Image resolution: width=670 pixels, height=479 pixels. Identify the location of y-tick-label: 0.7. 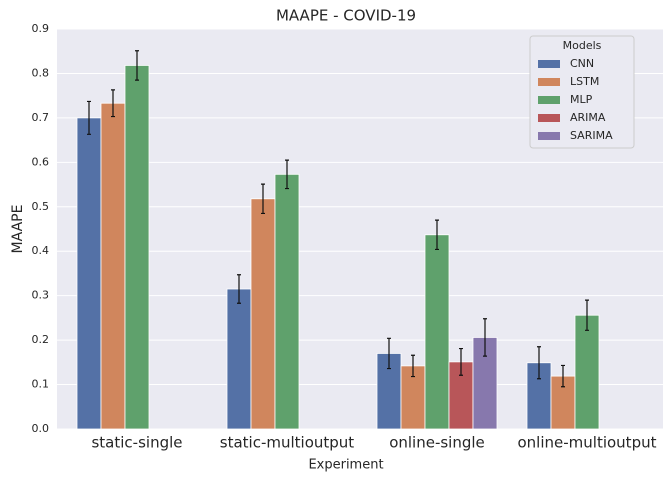
(41, 117).